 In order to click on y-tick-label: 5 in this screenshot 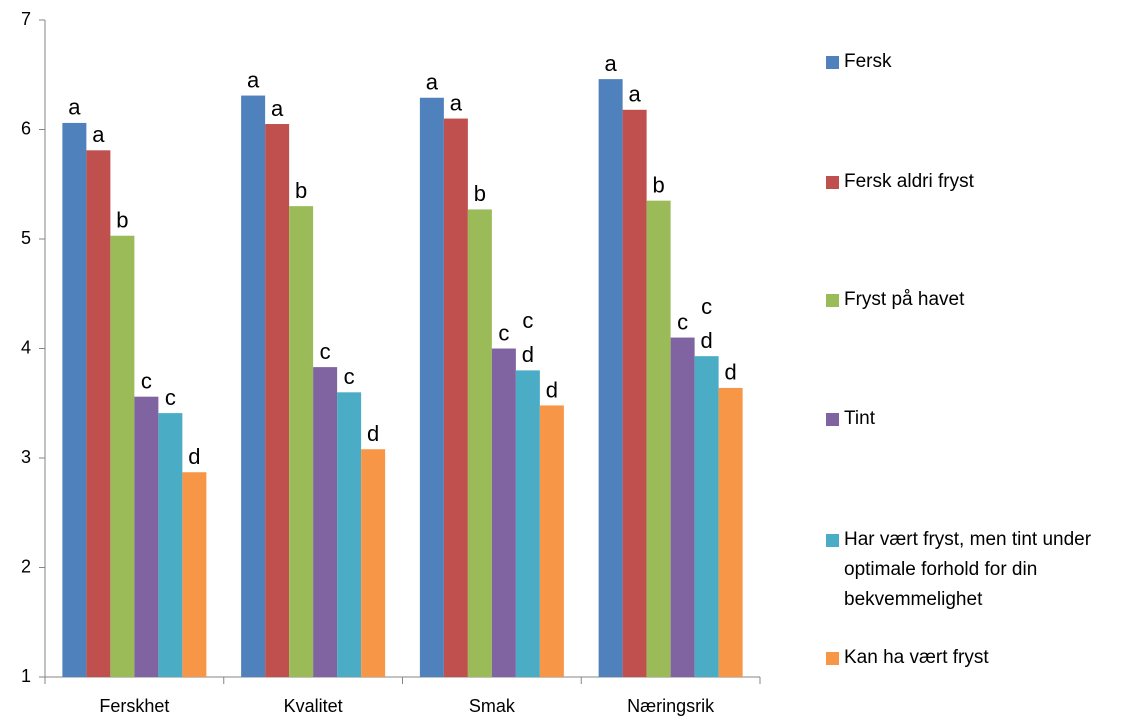, I will do `click(26, 238)`.